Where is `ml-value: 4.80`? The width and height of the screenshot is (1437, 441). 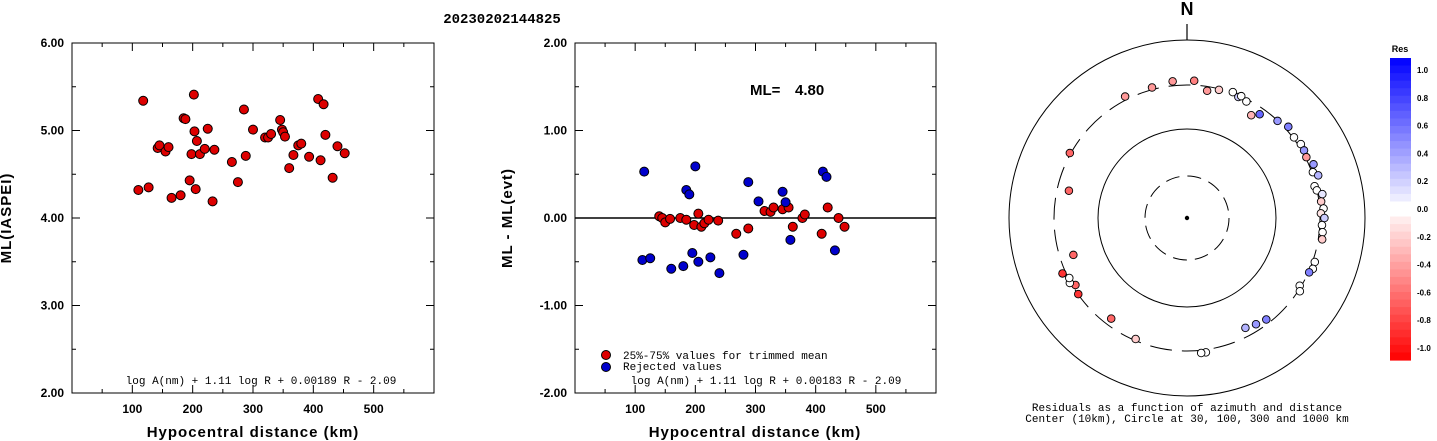 ml-value: 4.80 is located at coordinates (809, 90).